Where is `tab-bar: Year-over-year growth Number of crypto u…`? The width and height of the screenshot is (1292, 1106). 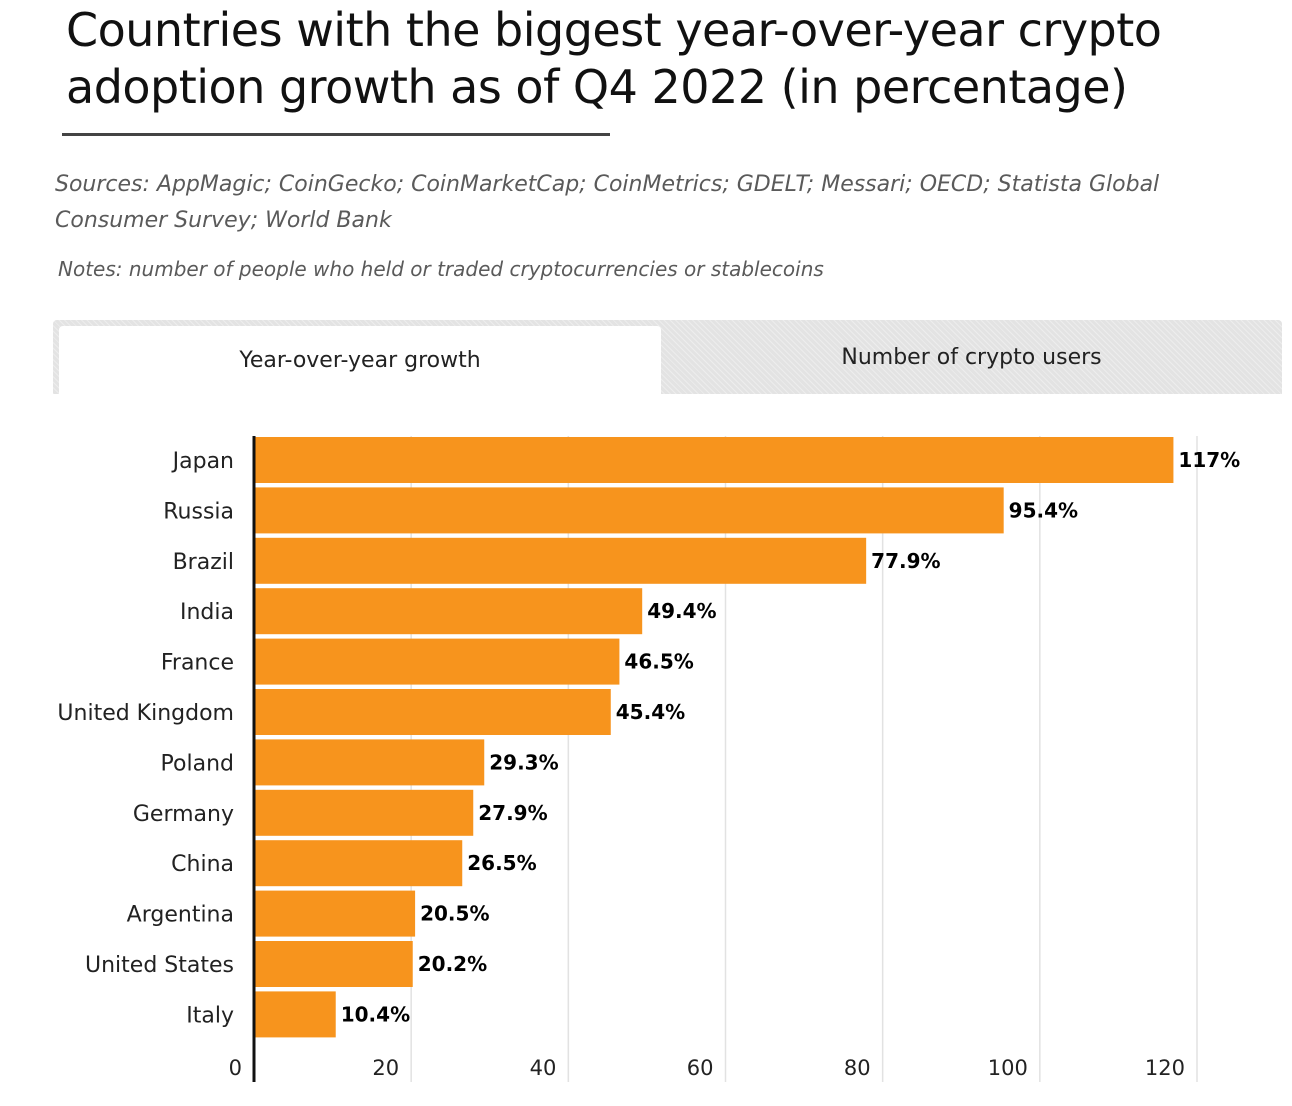
tab-bar: Year-over-year growth Number of crypto u… is located at coordinates (667, 357).